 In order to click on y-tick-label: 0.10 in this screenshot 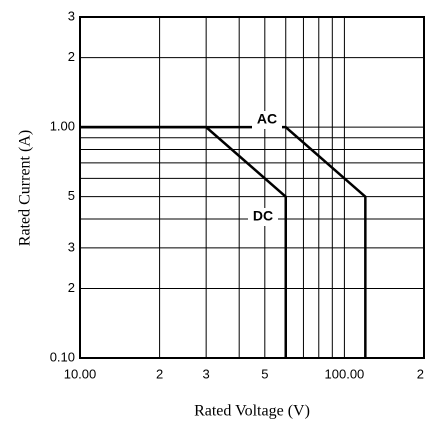, I will do `click(62, 356)`.